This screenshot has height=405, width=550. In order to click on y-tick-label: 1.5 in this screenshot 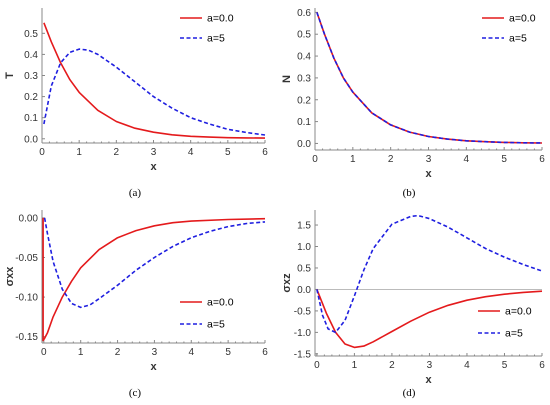, I will do `click(304, 226)`.